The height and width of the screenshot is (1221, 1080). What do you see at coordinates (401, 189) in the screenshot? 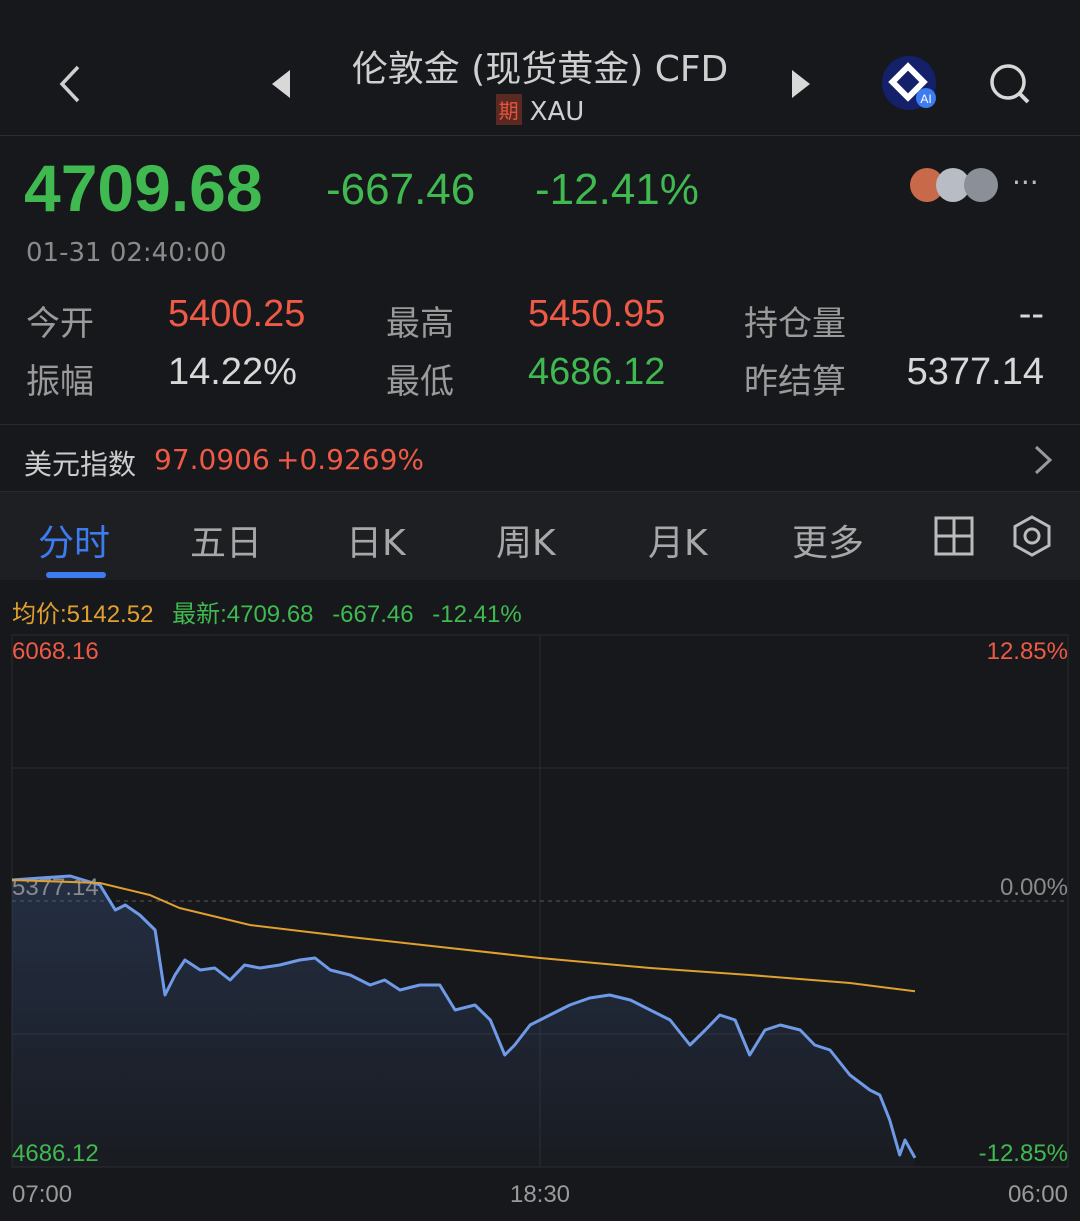
I see `price-change: -667.46` at bounding box center [401, 189].